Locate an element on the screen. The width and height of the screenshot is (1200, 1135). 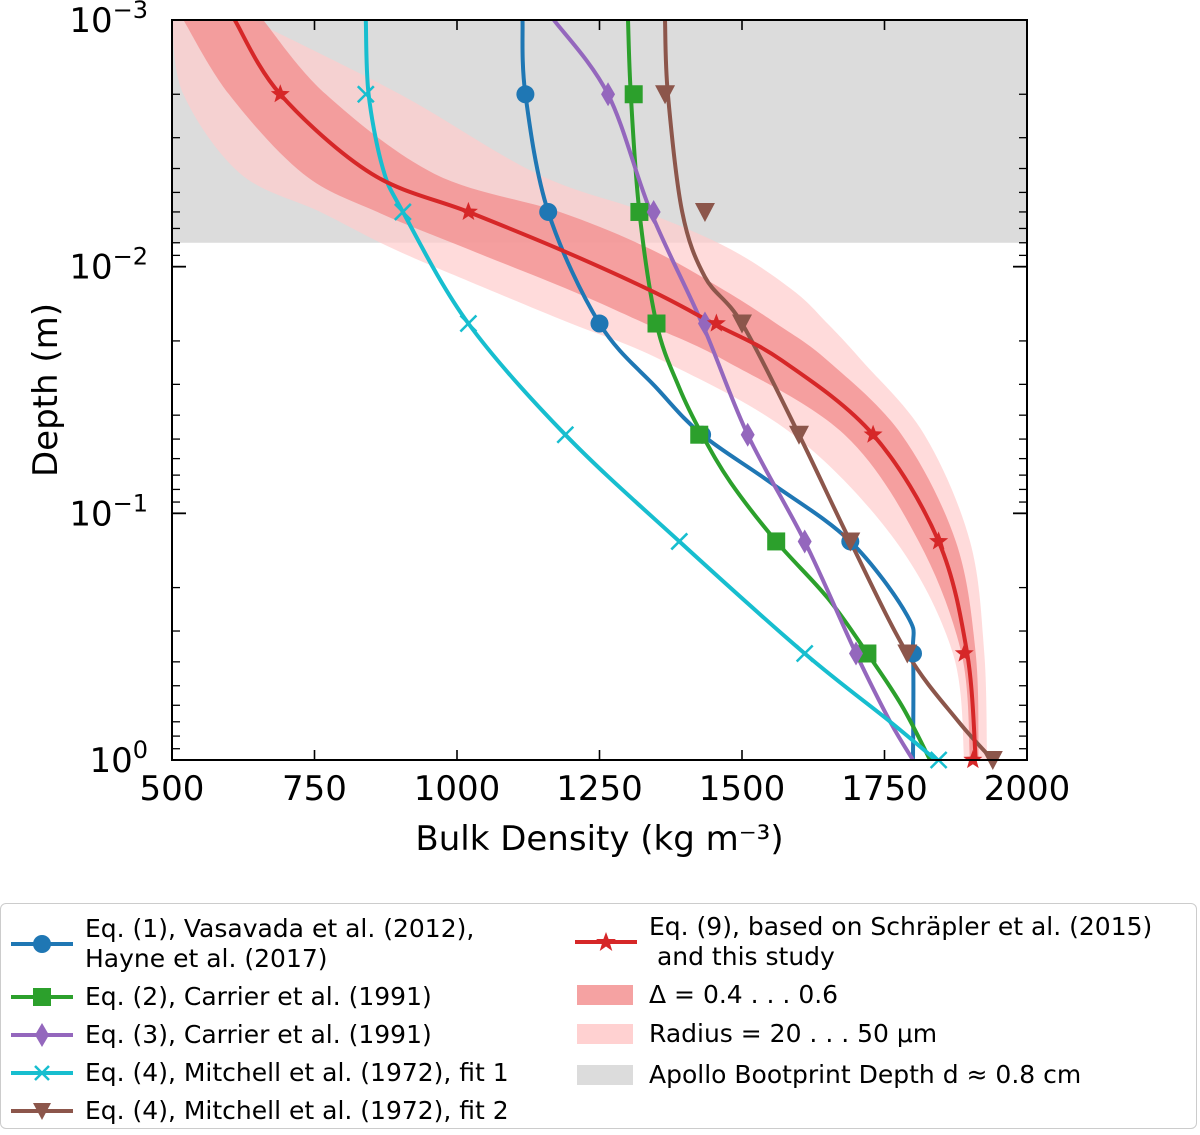
legend-label: and this study is located at coordinates (742, 956).